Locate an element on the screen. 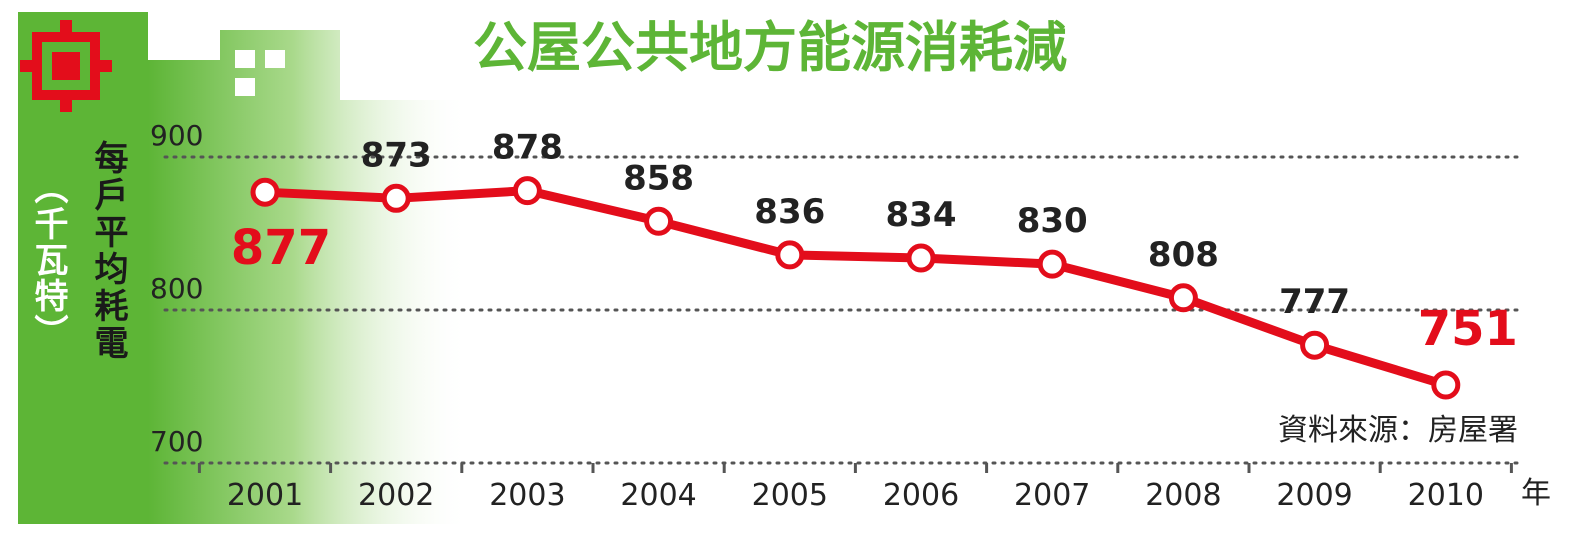 This screenshot has width=1577, height=544. y-tick-800: 800 is located at coordinates (176, 288).